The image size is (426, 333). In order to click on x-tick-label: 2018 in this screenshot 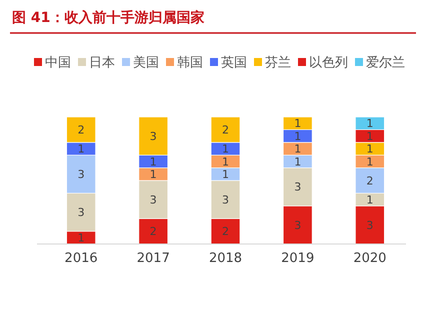, I will do `click(225, 258)`.